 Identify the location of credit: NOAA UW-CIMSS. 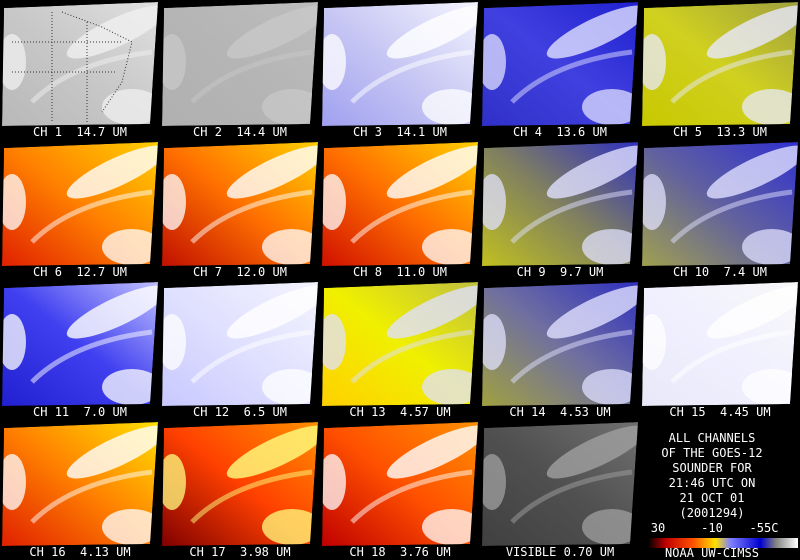
(712, 553).